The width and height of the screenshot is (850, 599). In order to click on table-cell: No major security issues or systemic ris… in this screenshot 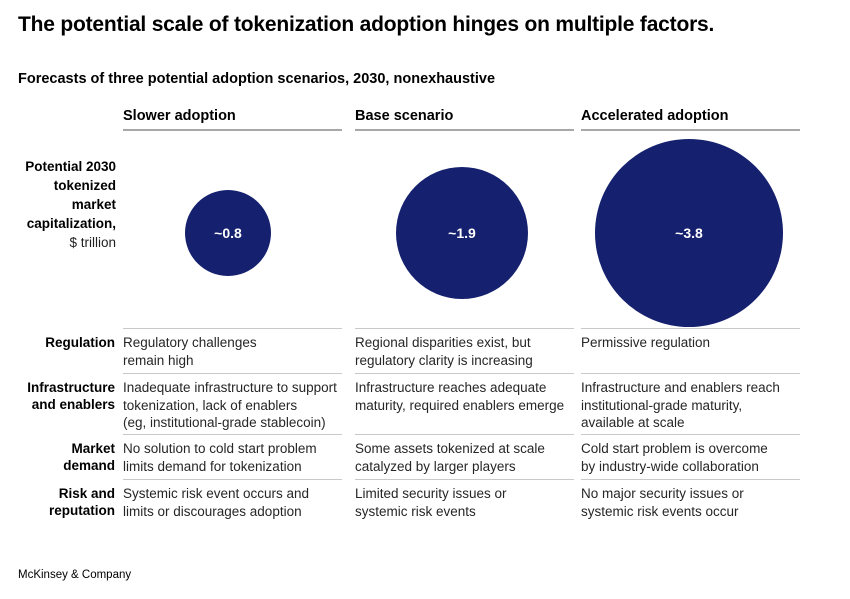, I will do `click(690, 499)`.